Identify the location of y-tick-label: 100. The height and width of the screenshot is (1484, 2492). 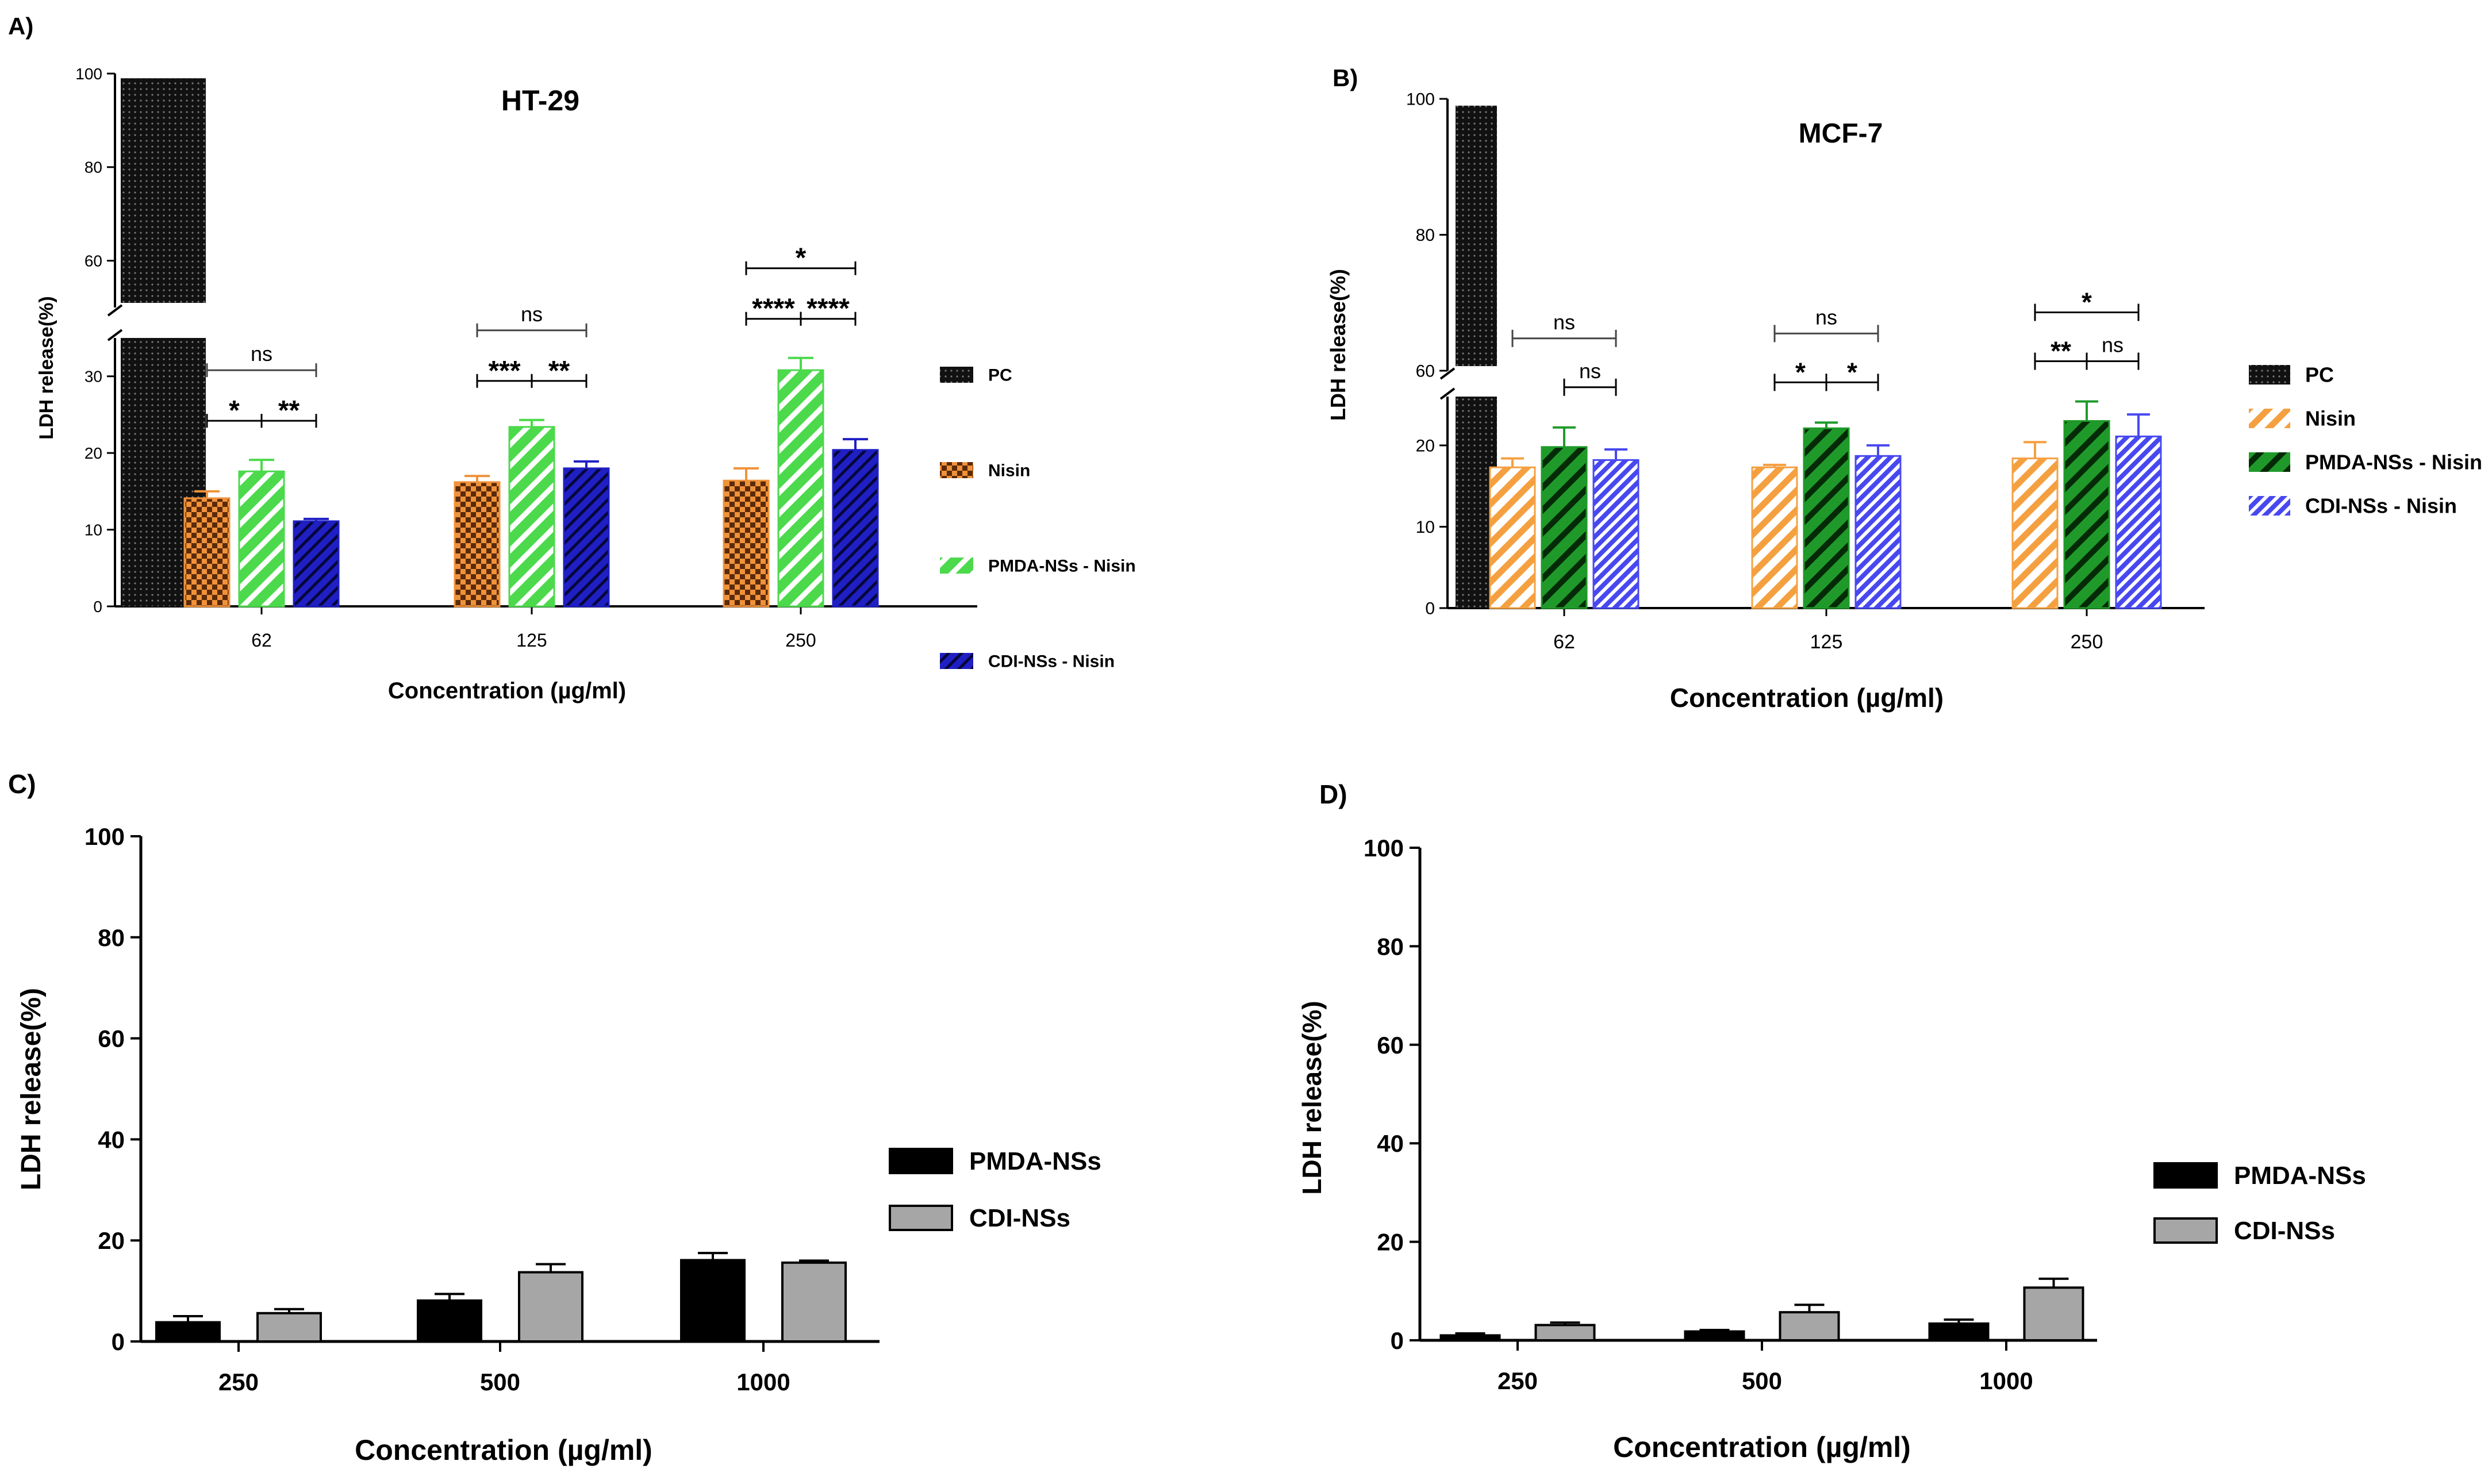
(88, 74).